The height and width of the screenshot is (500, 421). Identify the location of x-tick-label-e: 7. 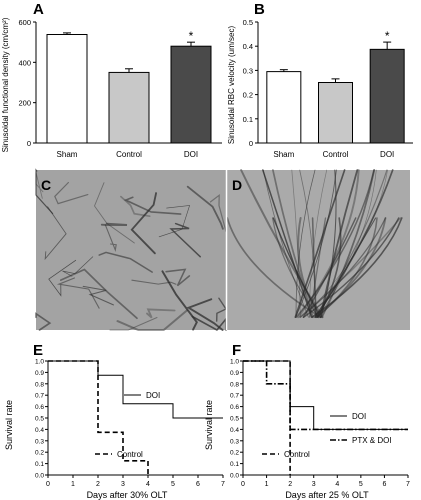
(223, 484).